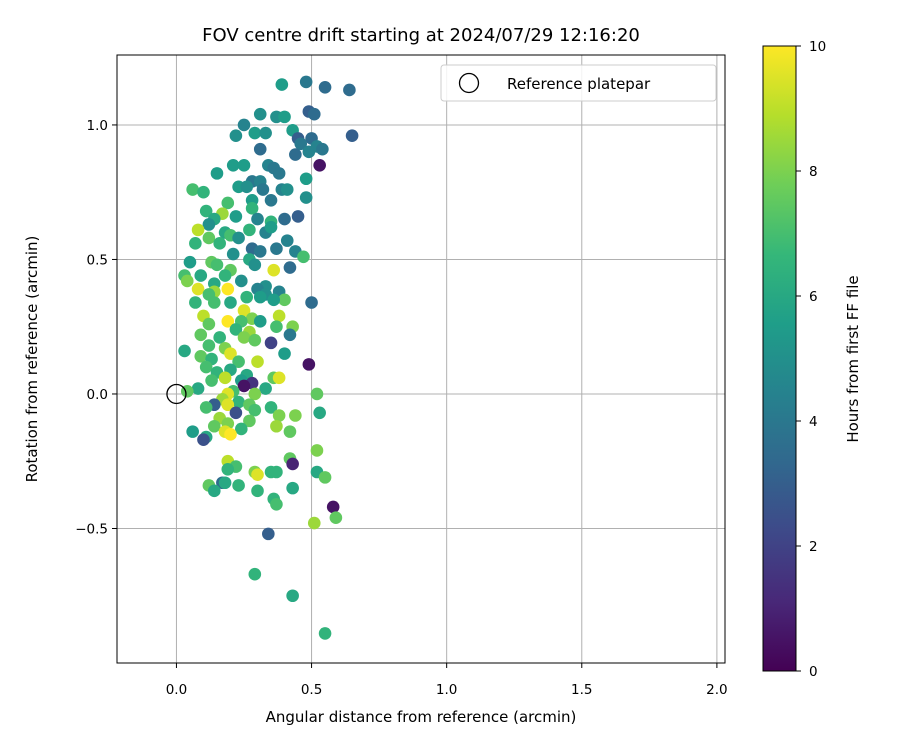  What do you see at coordinates (779, 358) in the screenshot?
I see `colorbar` at bounding box center [779, 358].